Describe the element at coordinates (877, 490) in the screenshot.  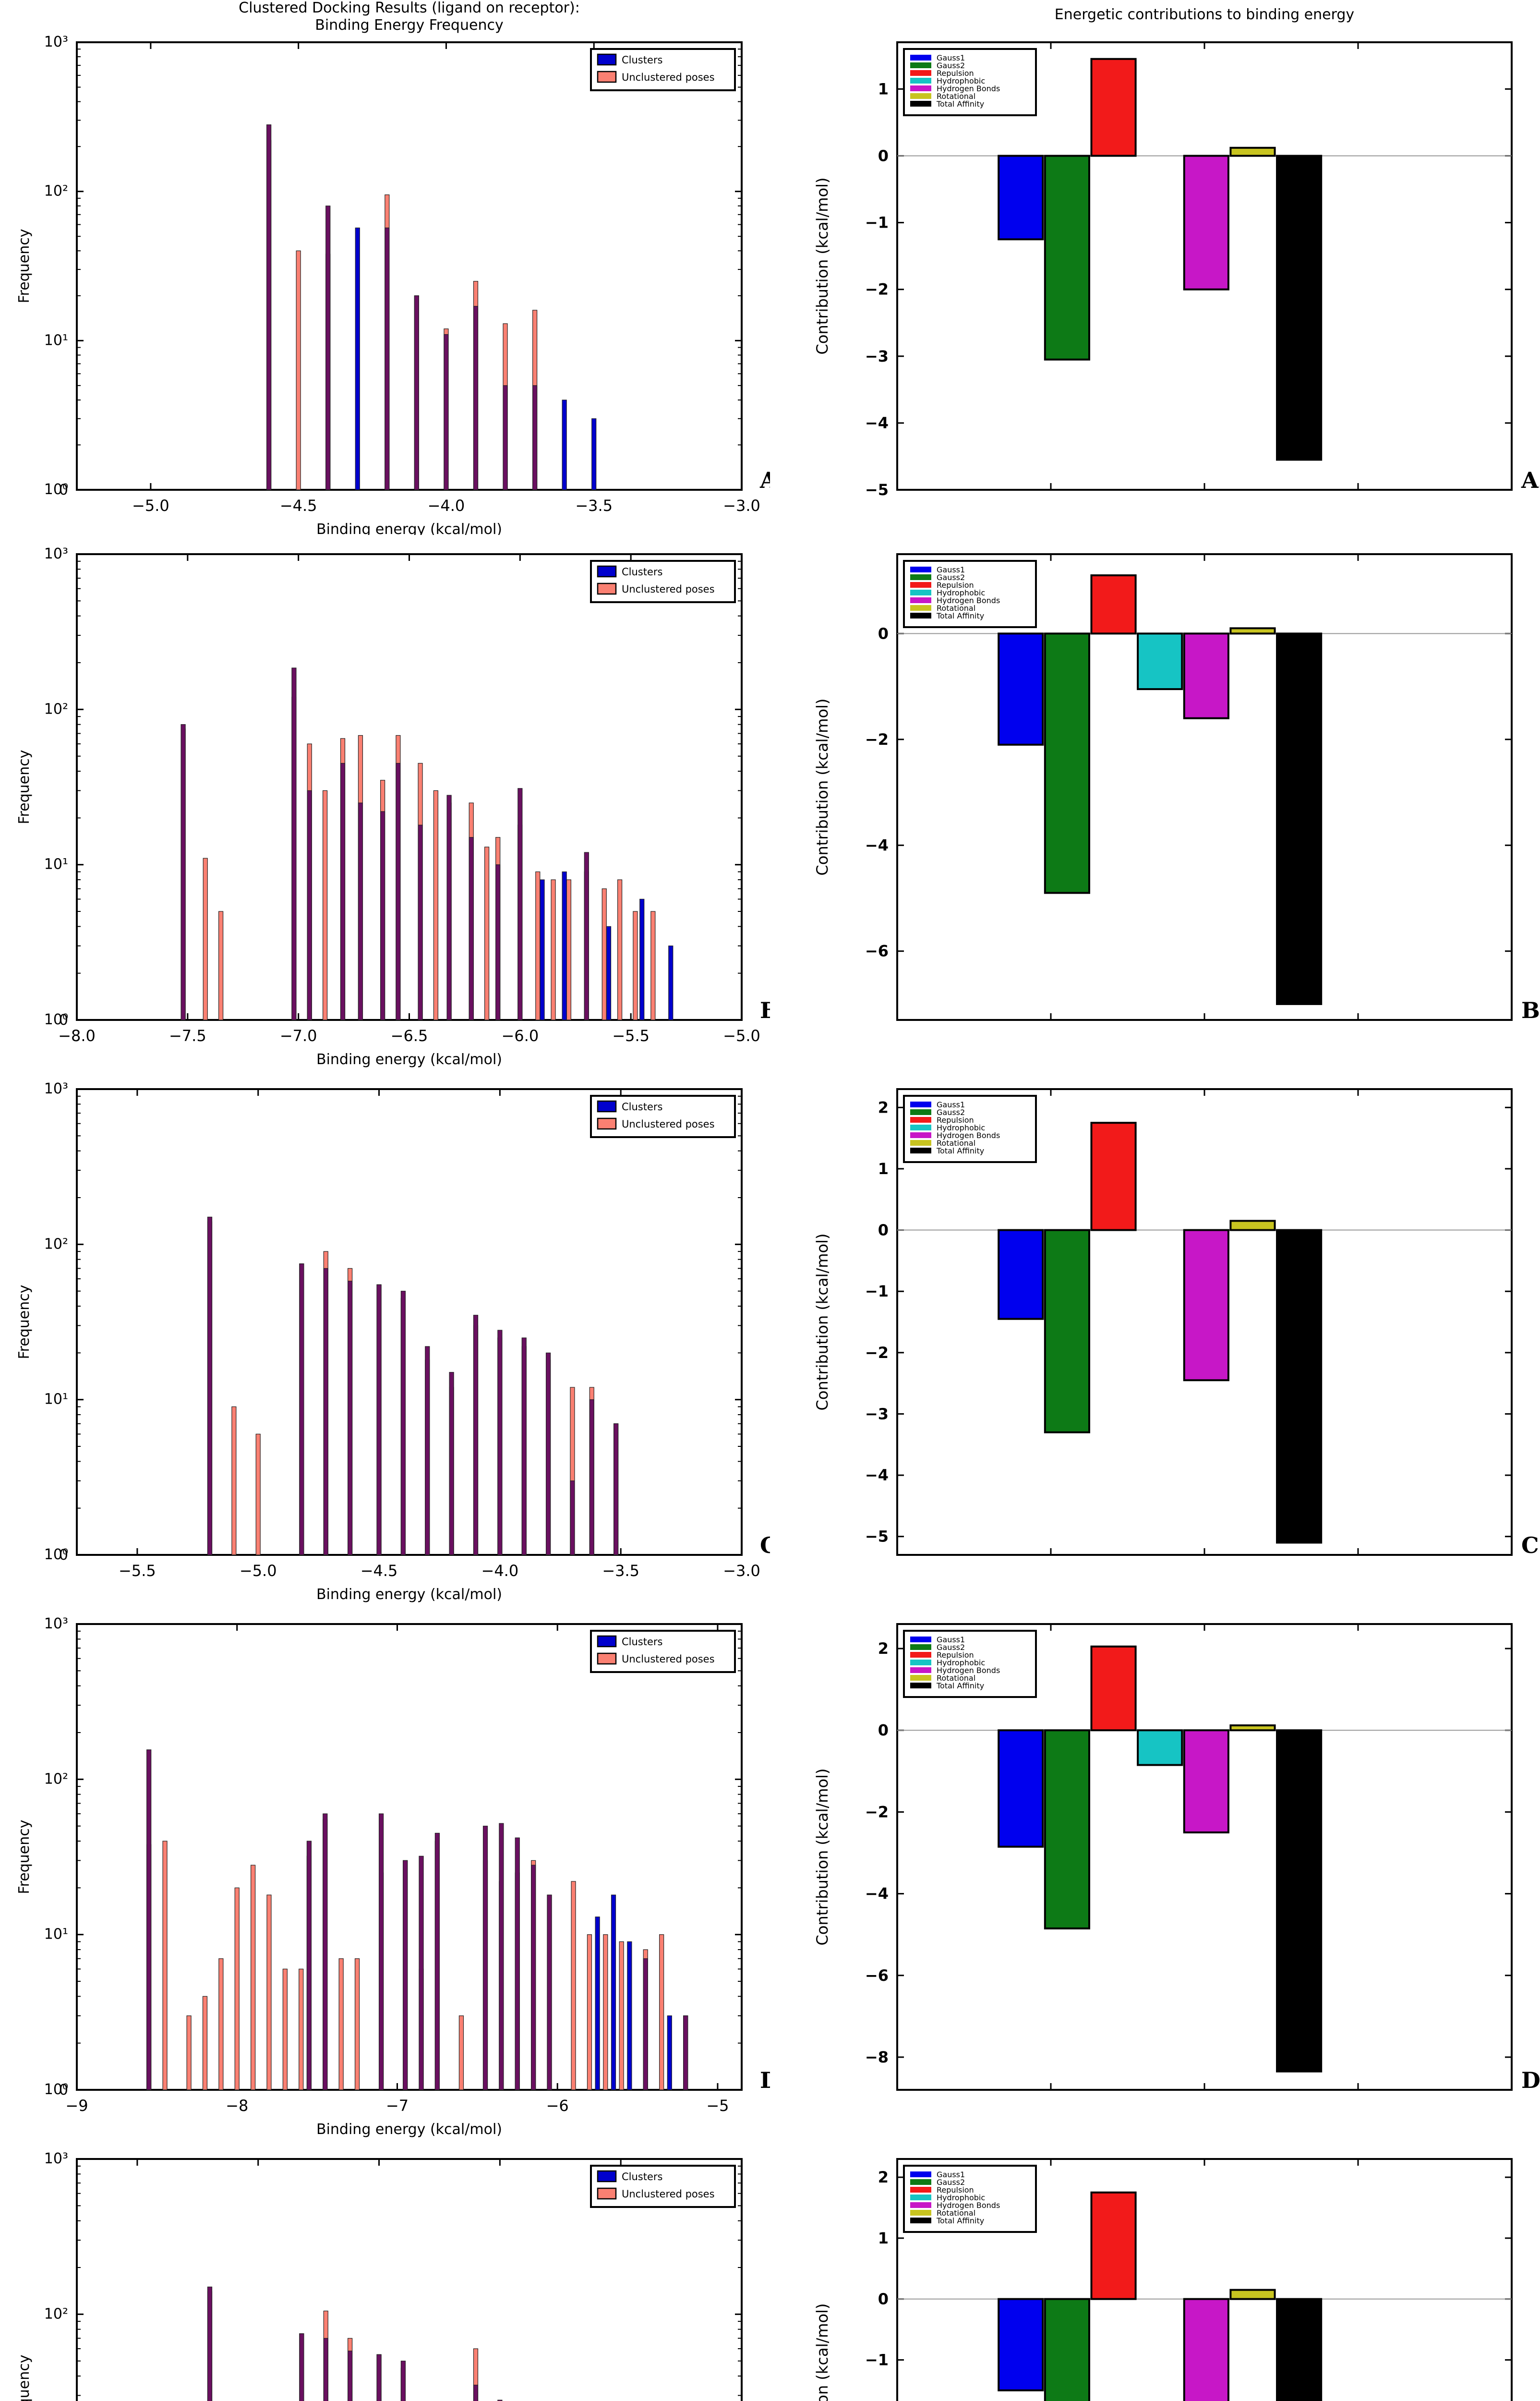
I see `y-tick-label: −5` at that location.